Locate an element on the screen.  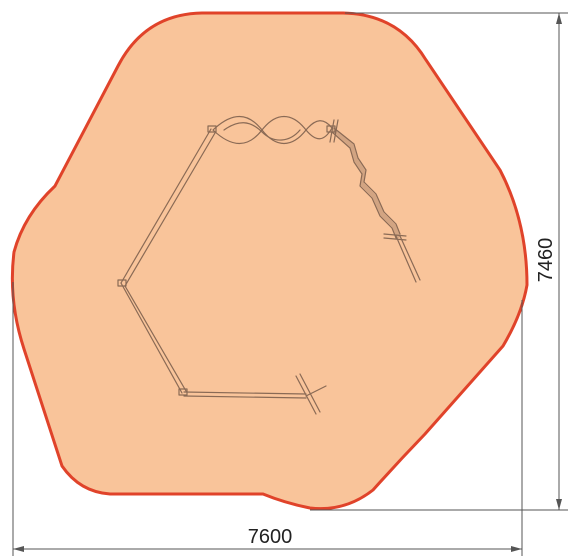
equipment-wavy-path-edge is located at coordinates (366, 183).